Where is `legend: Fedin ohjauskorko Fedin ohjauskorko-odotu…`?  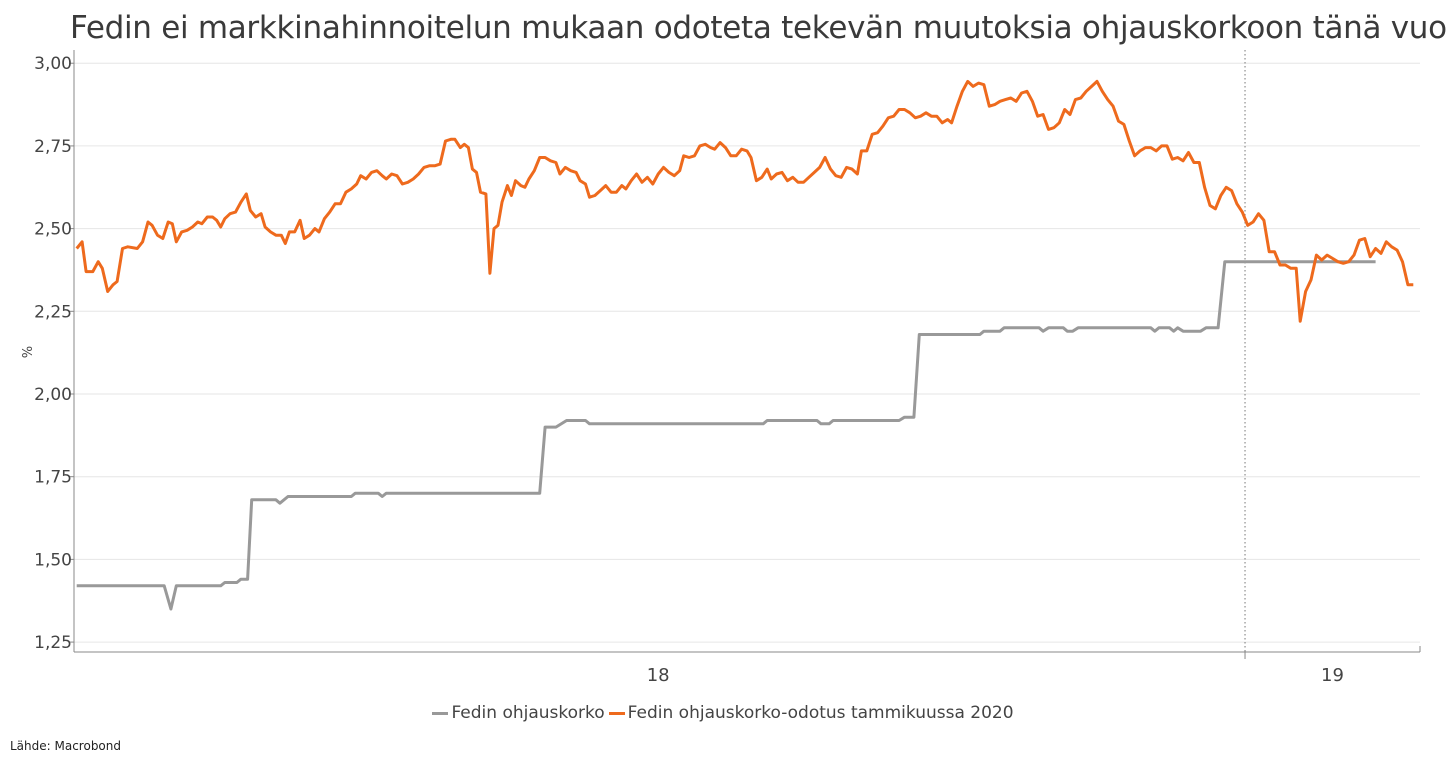
legend: Fedin ohjauskorko Fedin ohjauskorko-odotu… is located at coordinates (723, 713).